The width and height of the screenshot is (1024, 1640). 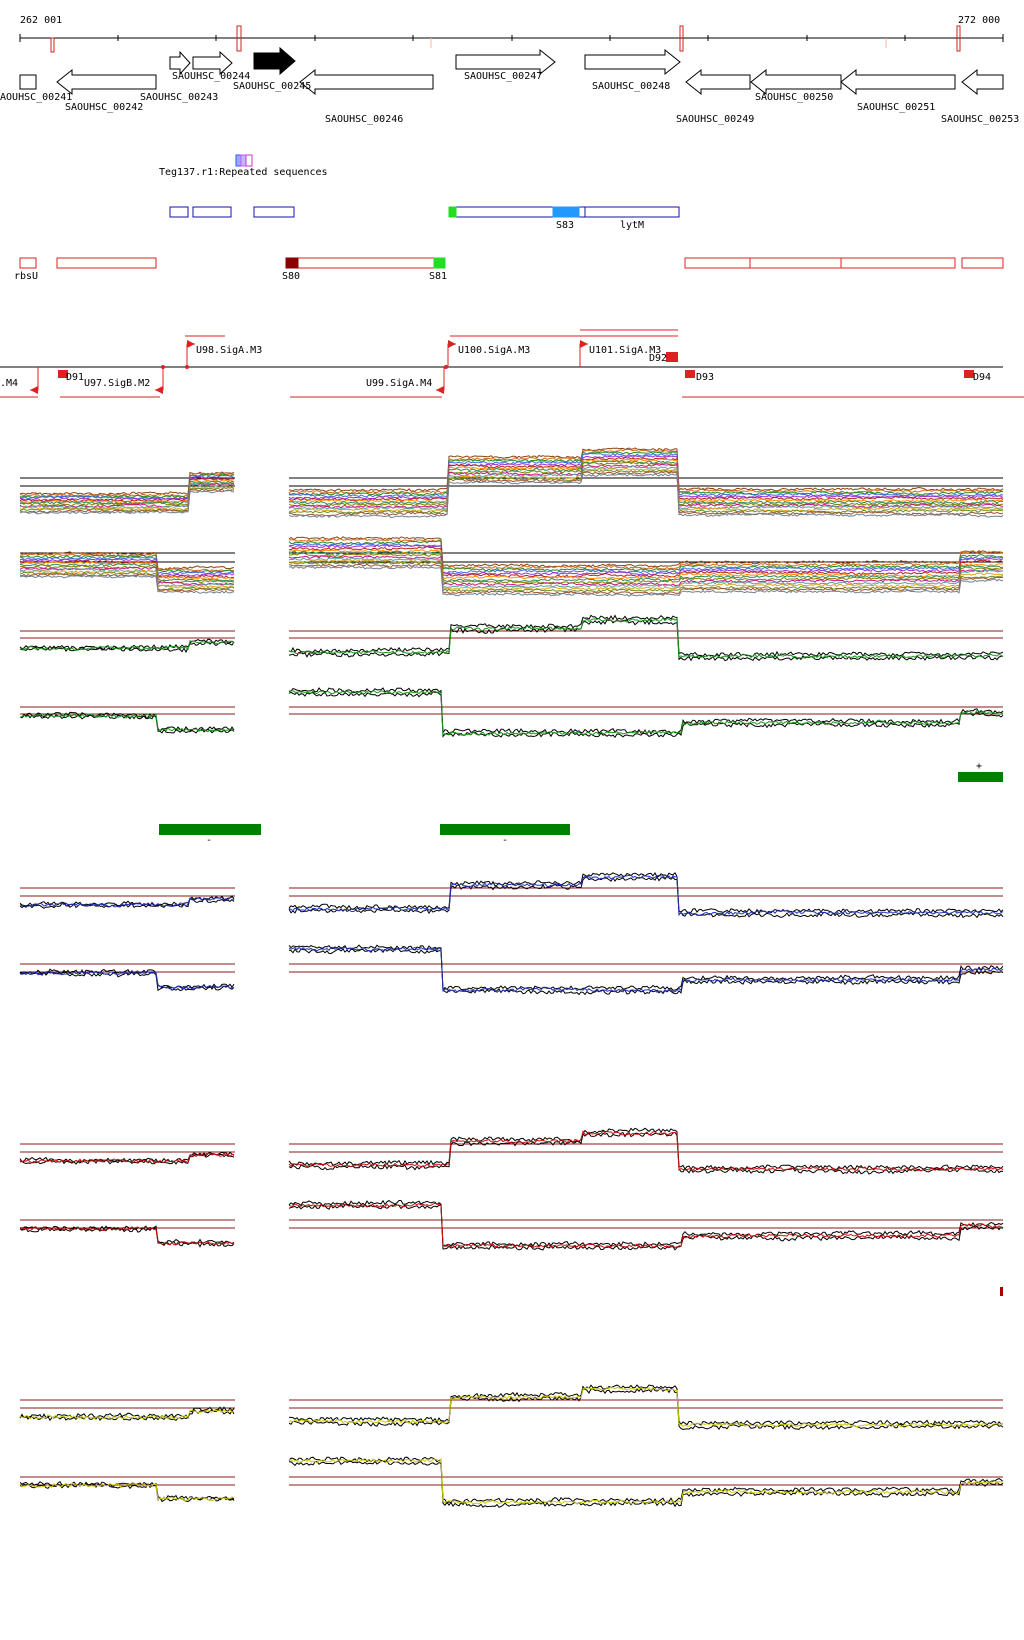 What do you see at coordinates (505, 62) in the screenshot?
I see `gene-00247-shape` at bounding box center [505, 62].